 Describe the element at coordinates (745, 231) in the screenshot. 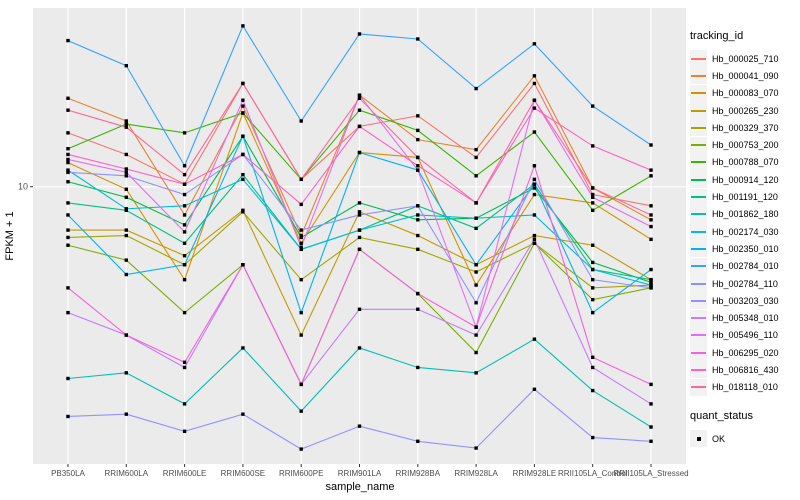

I see `legend-item-label: Hb_002174_030` at that location.